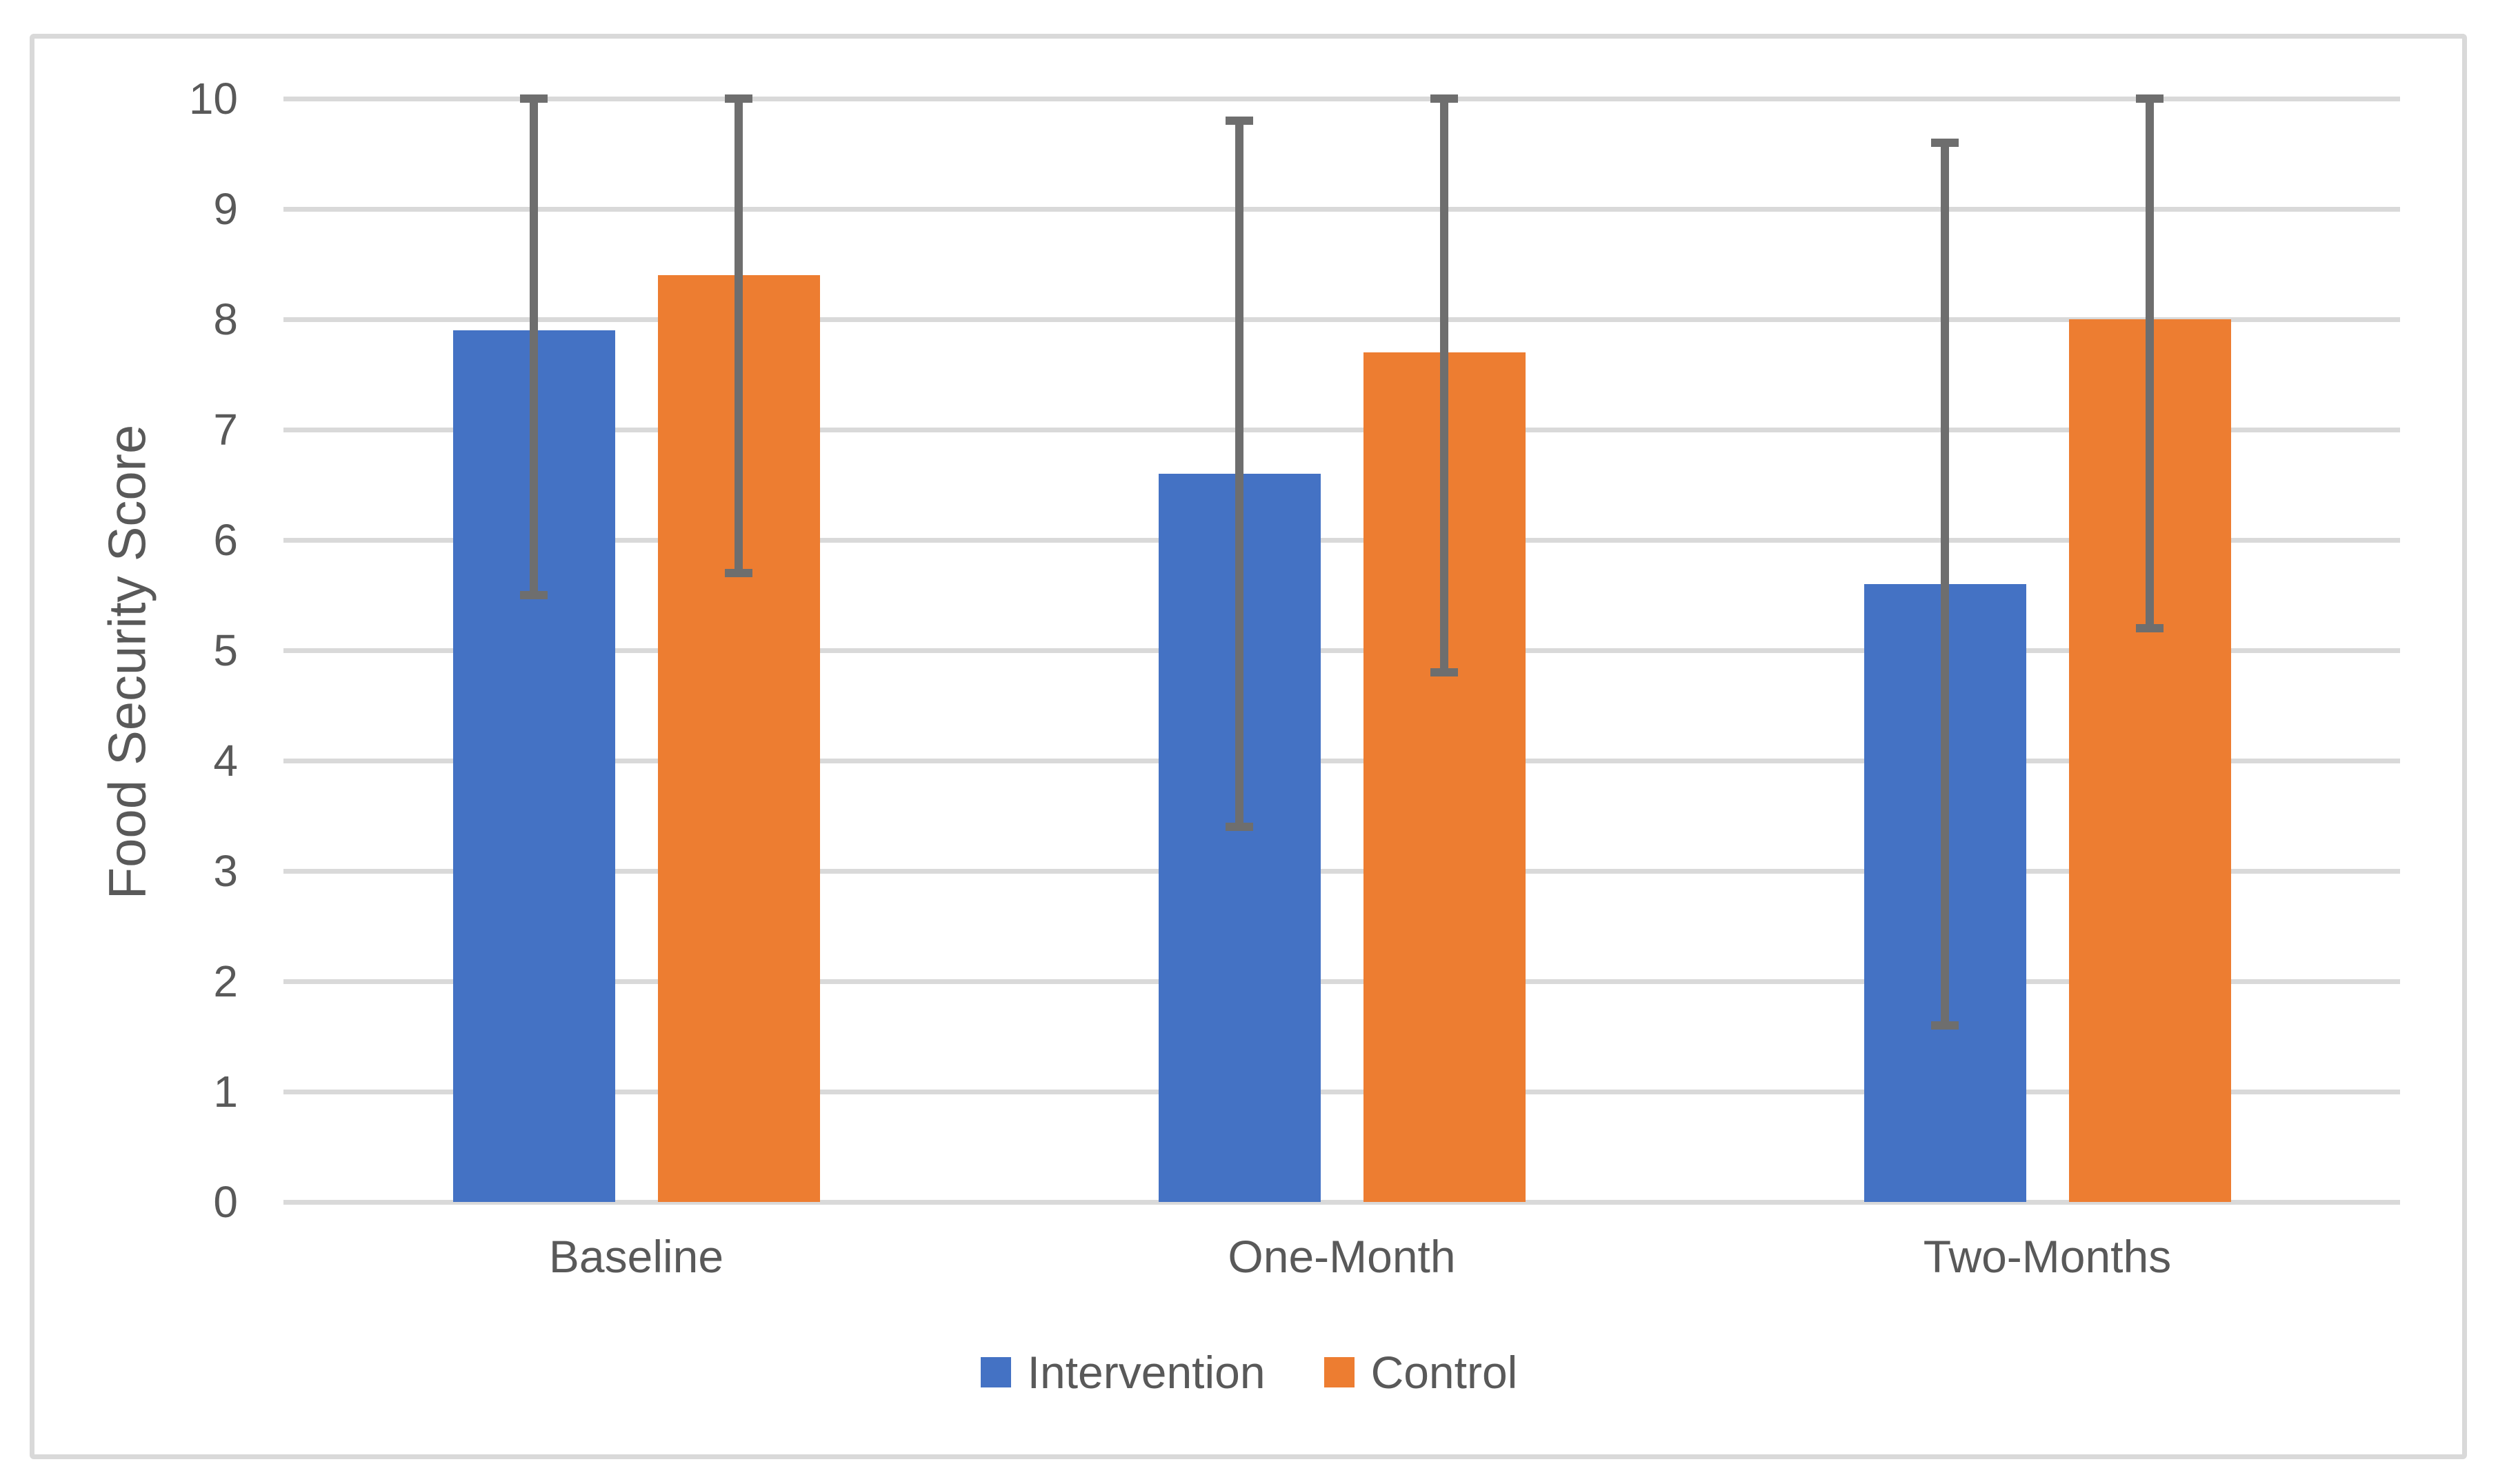 This screenshot has width=2498, height=1484. Describe the element at coordinates (225, 319) in the screenshot. I see `y-tick-label-8: 8` at that location.